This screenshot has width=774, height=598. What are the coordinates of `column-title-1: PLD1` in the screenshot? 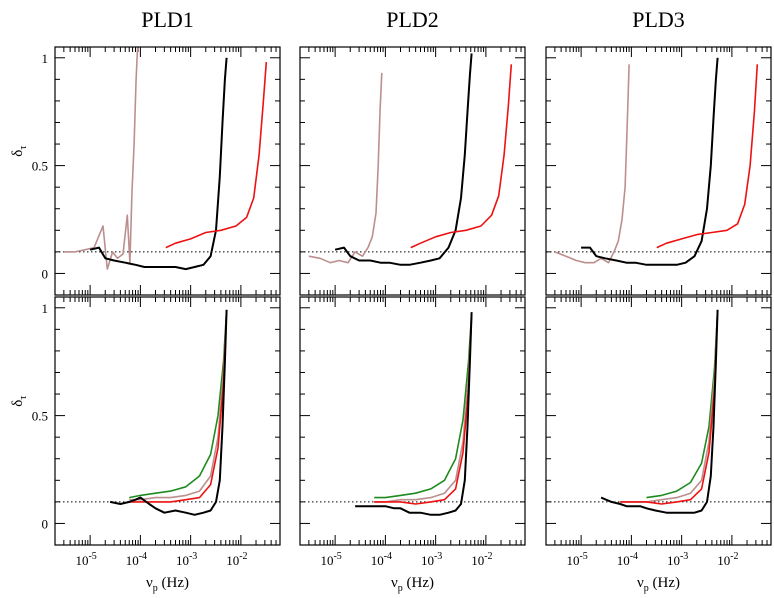 It's located at (167, 19).